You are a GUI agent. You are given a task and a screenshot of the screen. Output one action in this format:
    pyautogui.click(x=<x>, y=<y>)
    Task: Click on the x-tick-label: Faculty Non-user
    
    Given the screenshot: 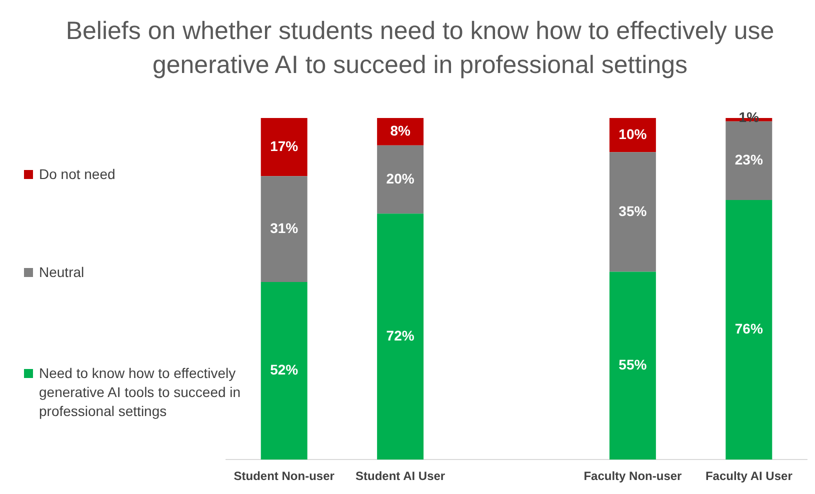 What is the action you would take?
    pyautogui.click(x=633, y=476)
    